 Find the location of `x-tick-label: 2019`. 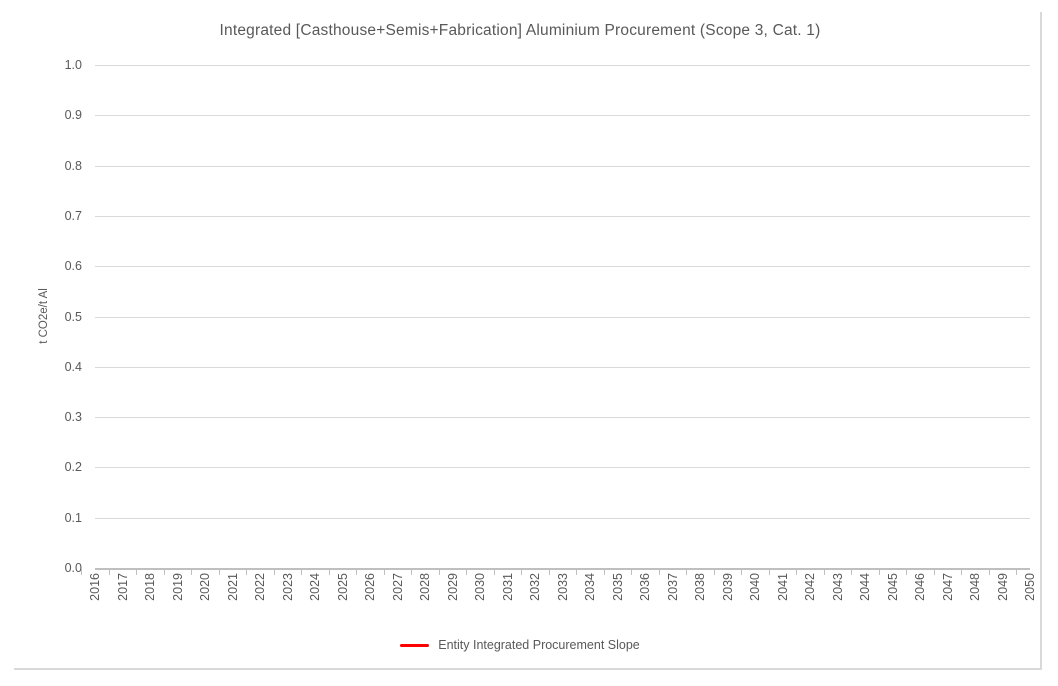

x-tick-label: 2019 is located at coordinates (177, 587).